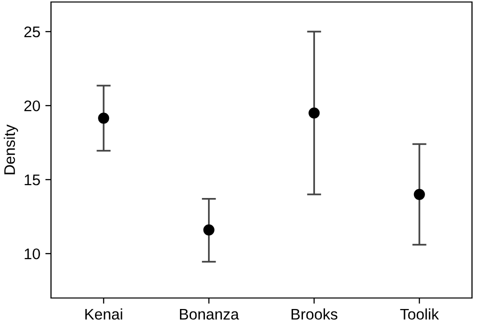 This screenshot has width=478, height=328. Describe the element at coordinates (32, 106) in the screenshot. I see `y-tick-label: 20` at that location.